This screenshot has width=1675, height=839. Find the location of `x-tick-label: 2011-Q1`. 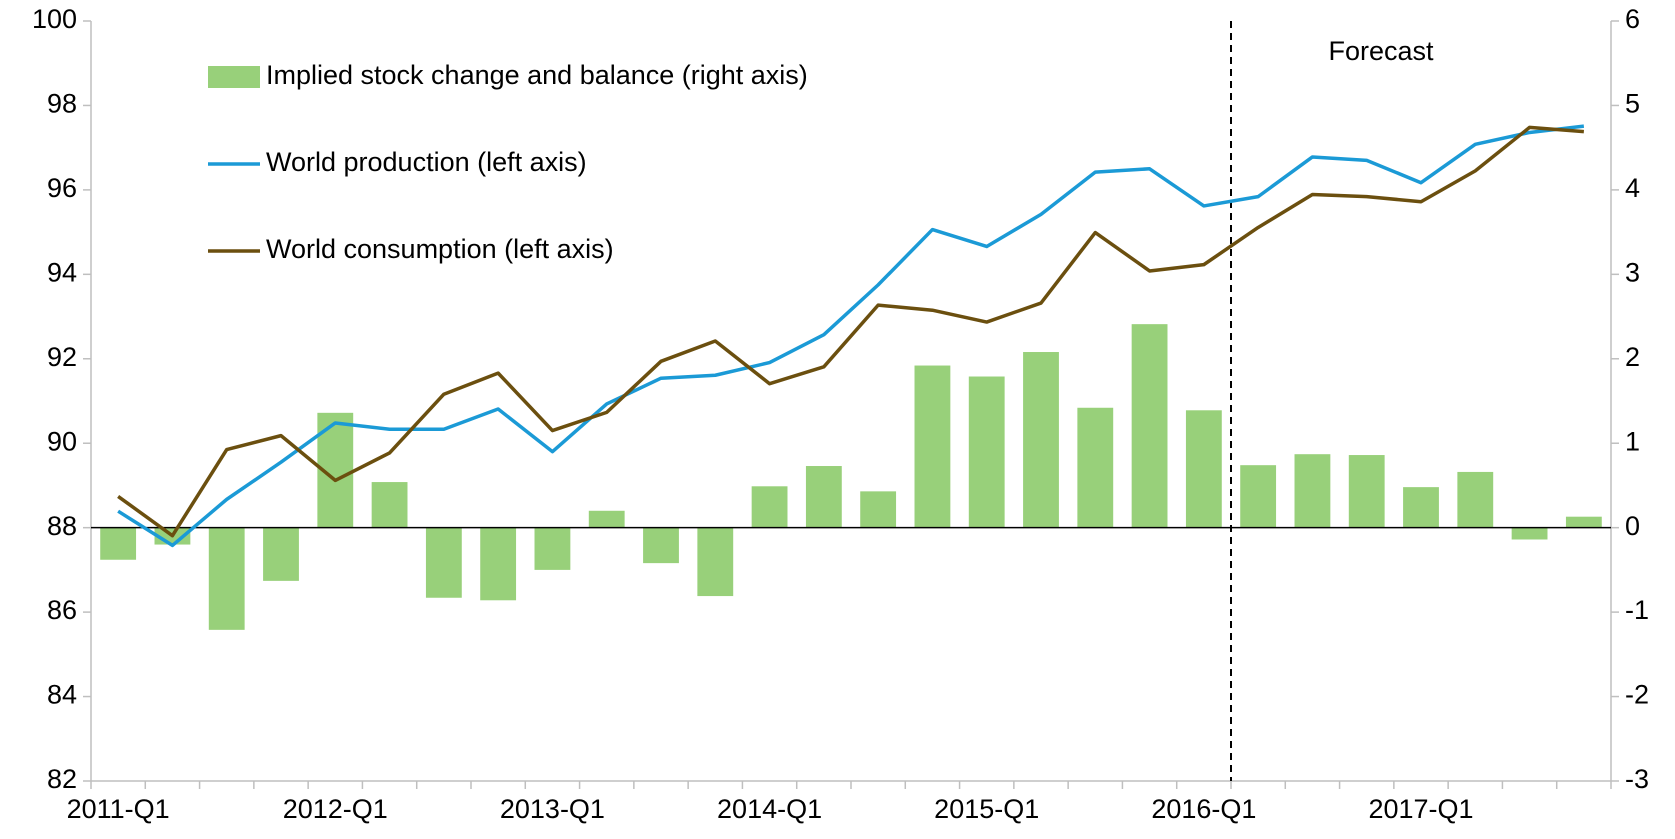

x-tick-label: 2011-Q1 is located at coordinates (118, 809).